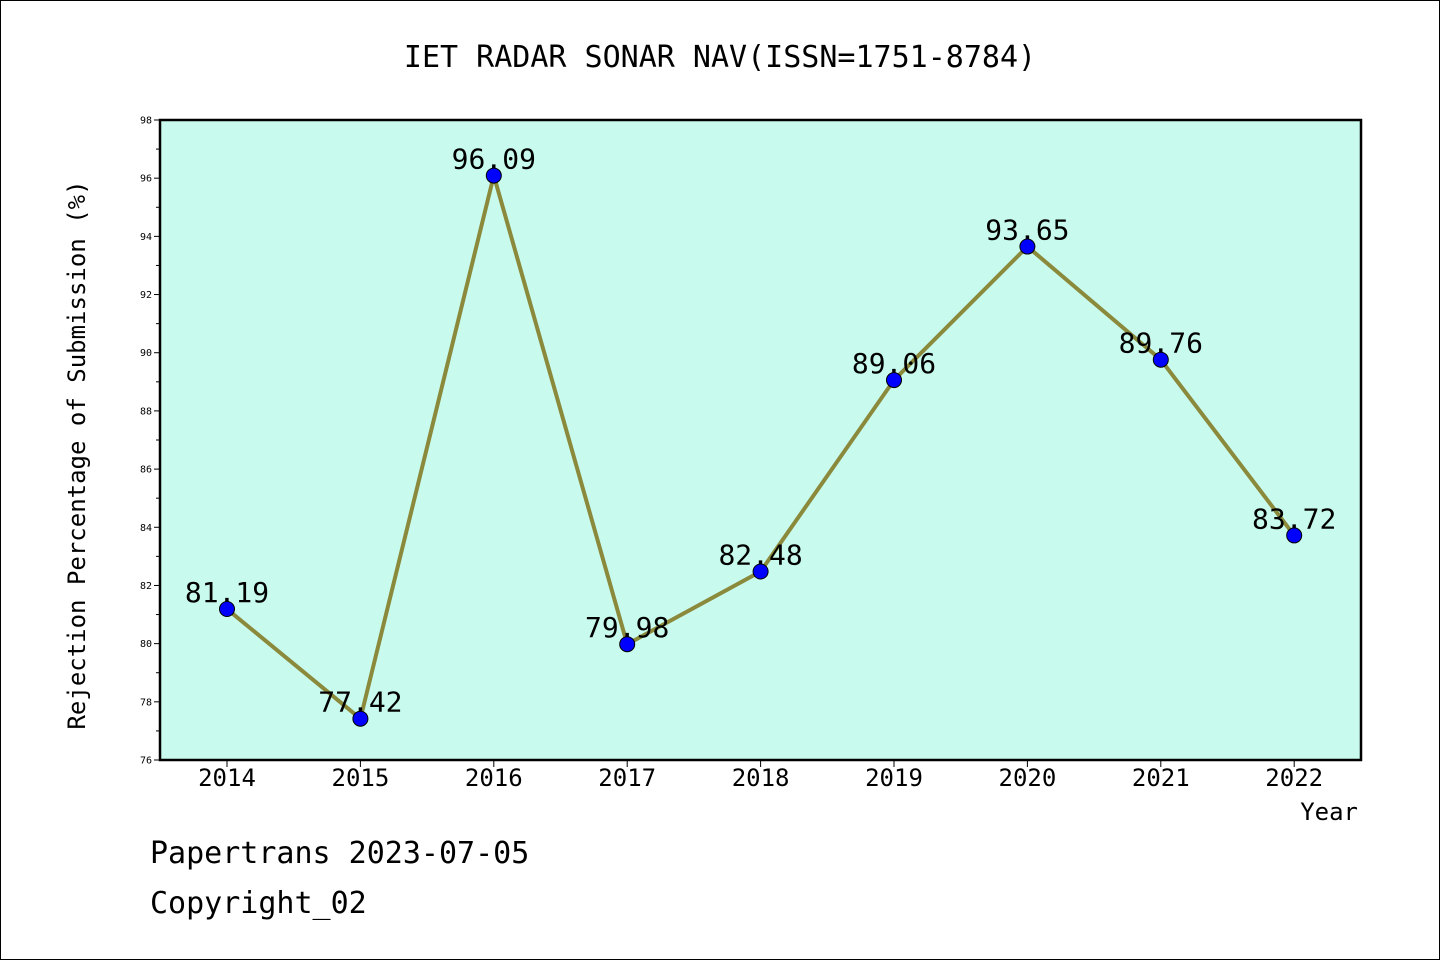  I want to click on y-tick-label: 90, so click(146, 353).